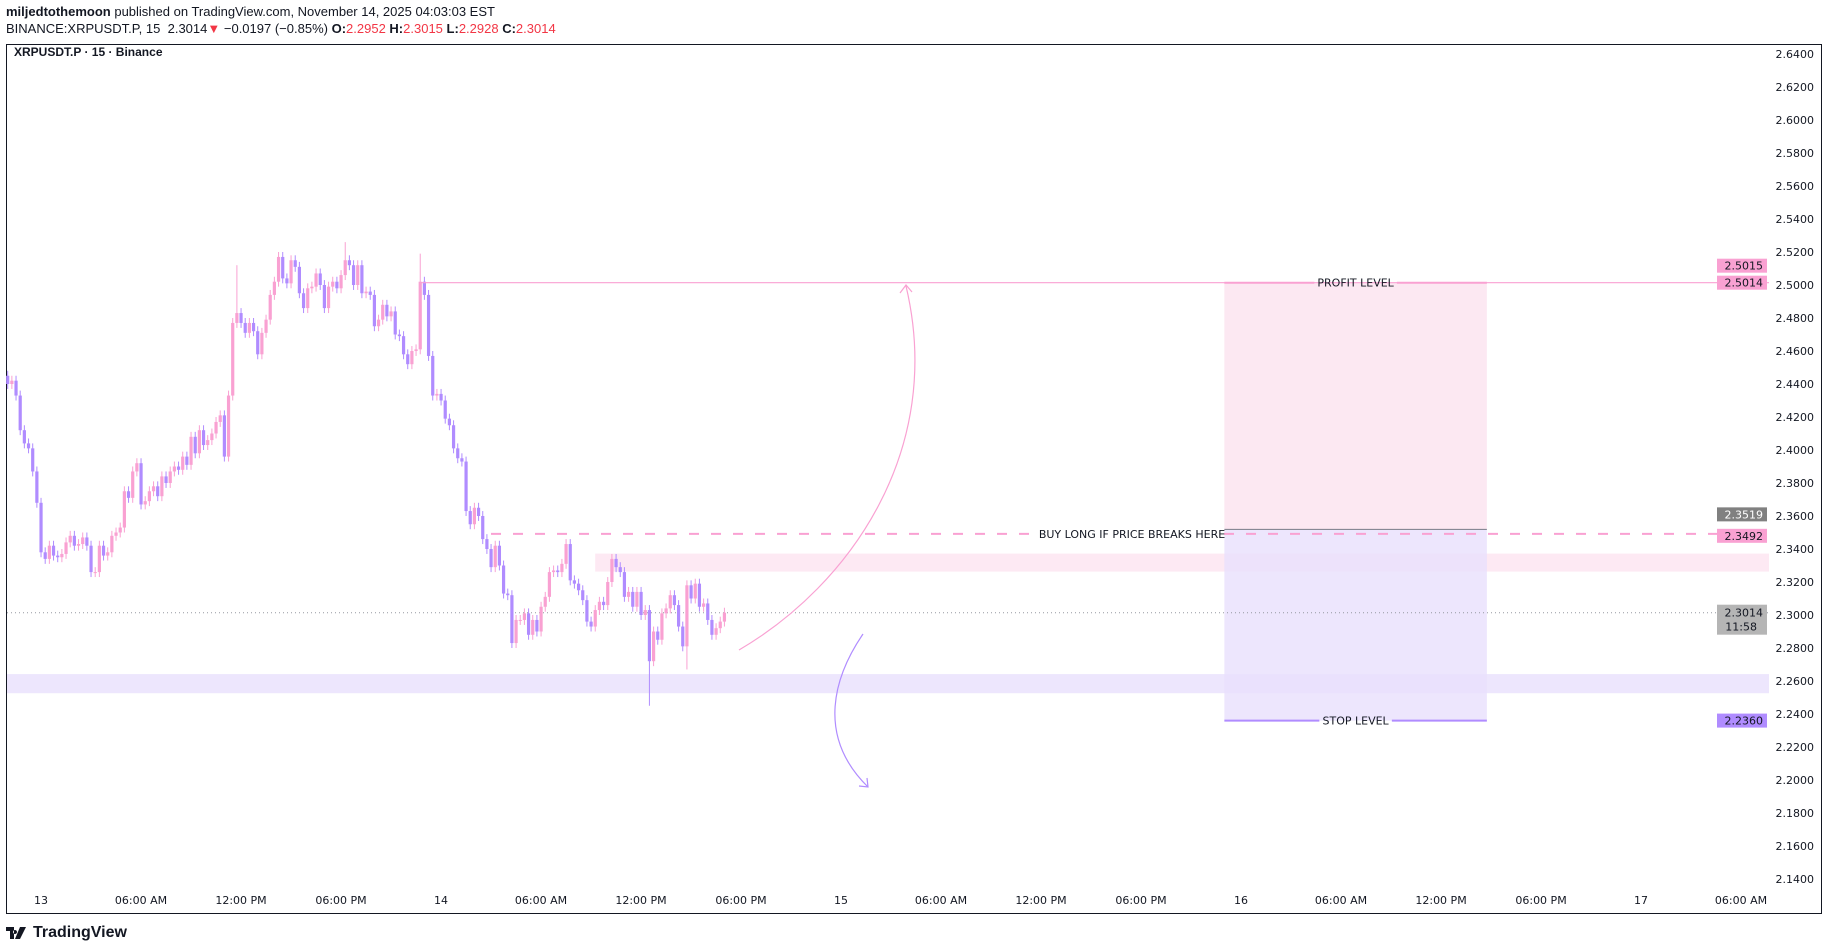  What do you see at coordinates (827, 468) in the screenshot?
I see `up-curved-arrow` at bounding box center [827, 468].